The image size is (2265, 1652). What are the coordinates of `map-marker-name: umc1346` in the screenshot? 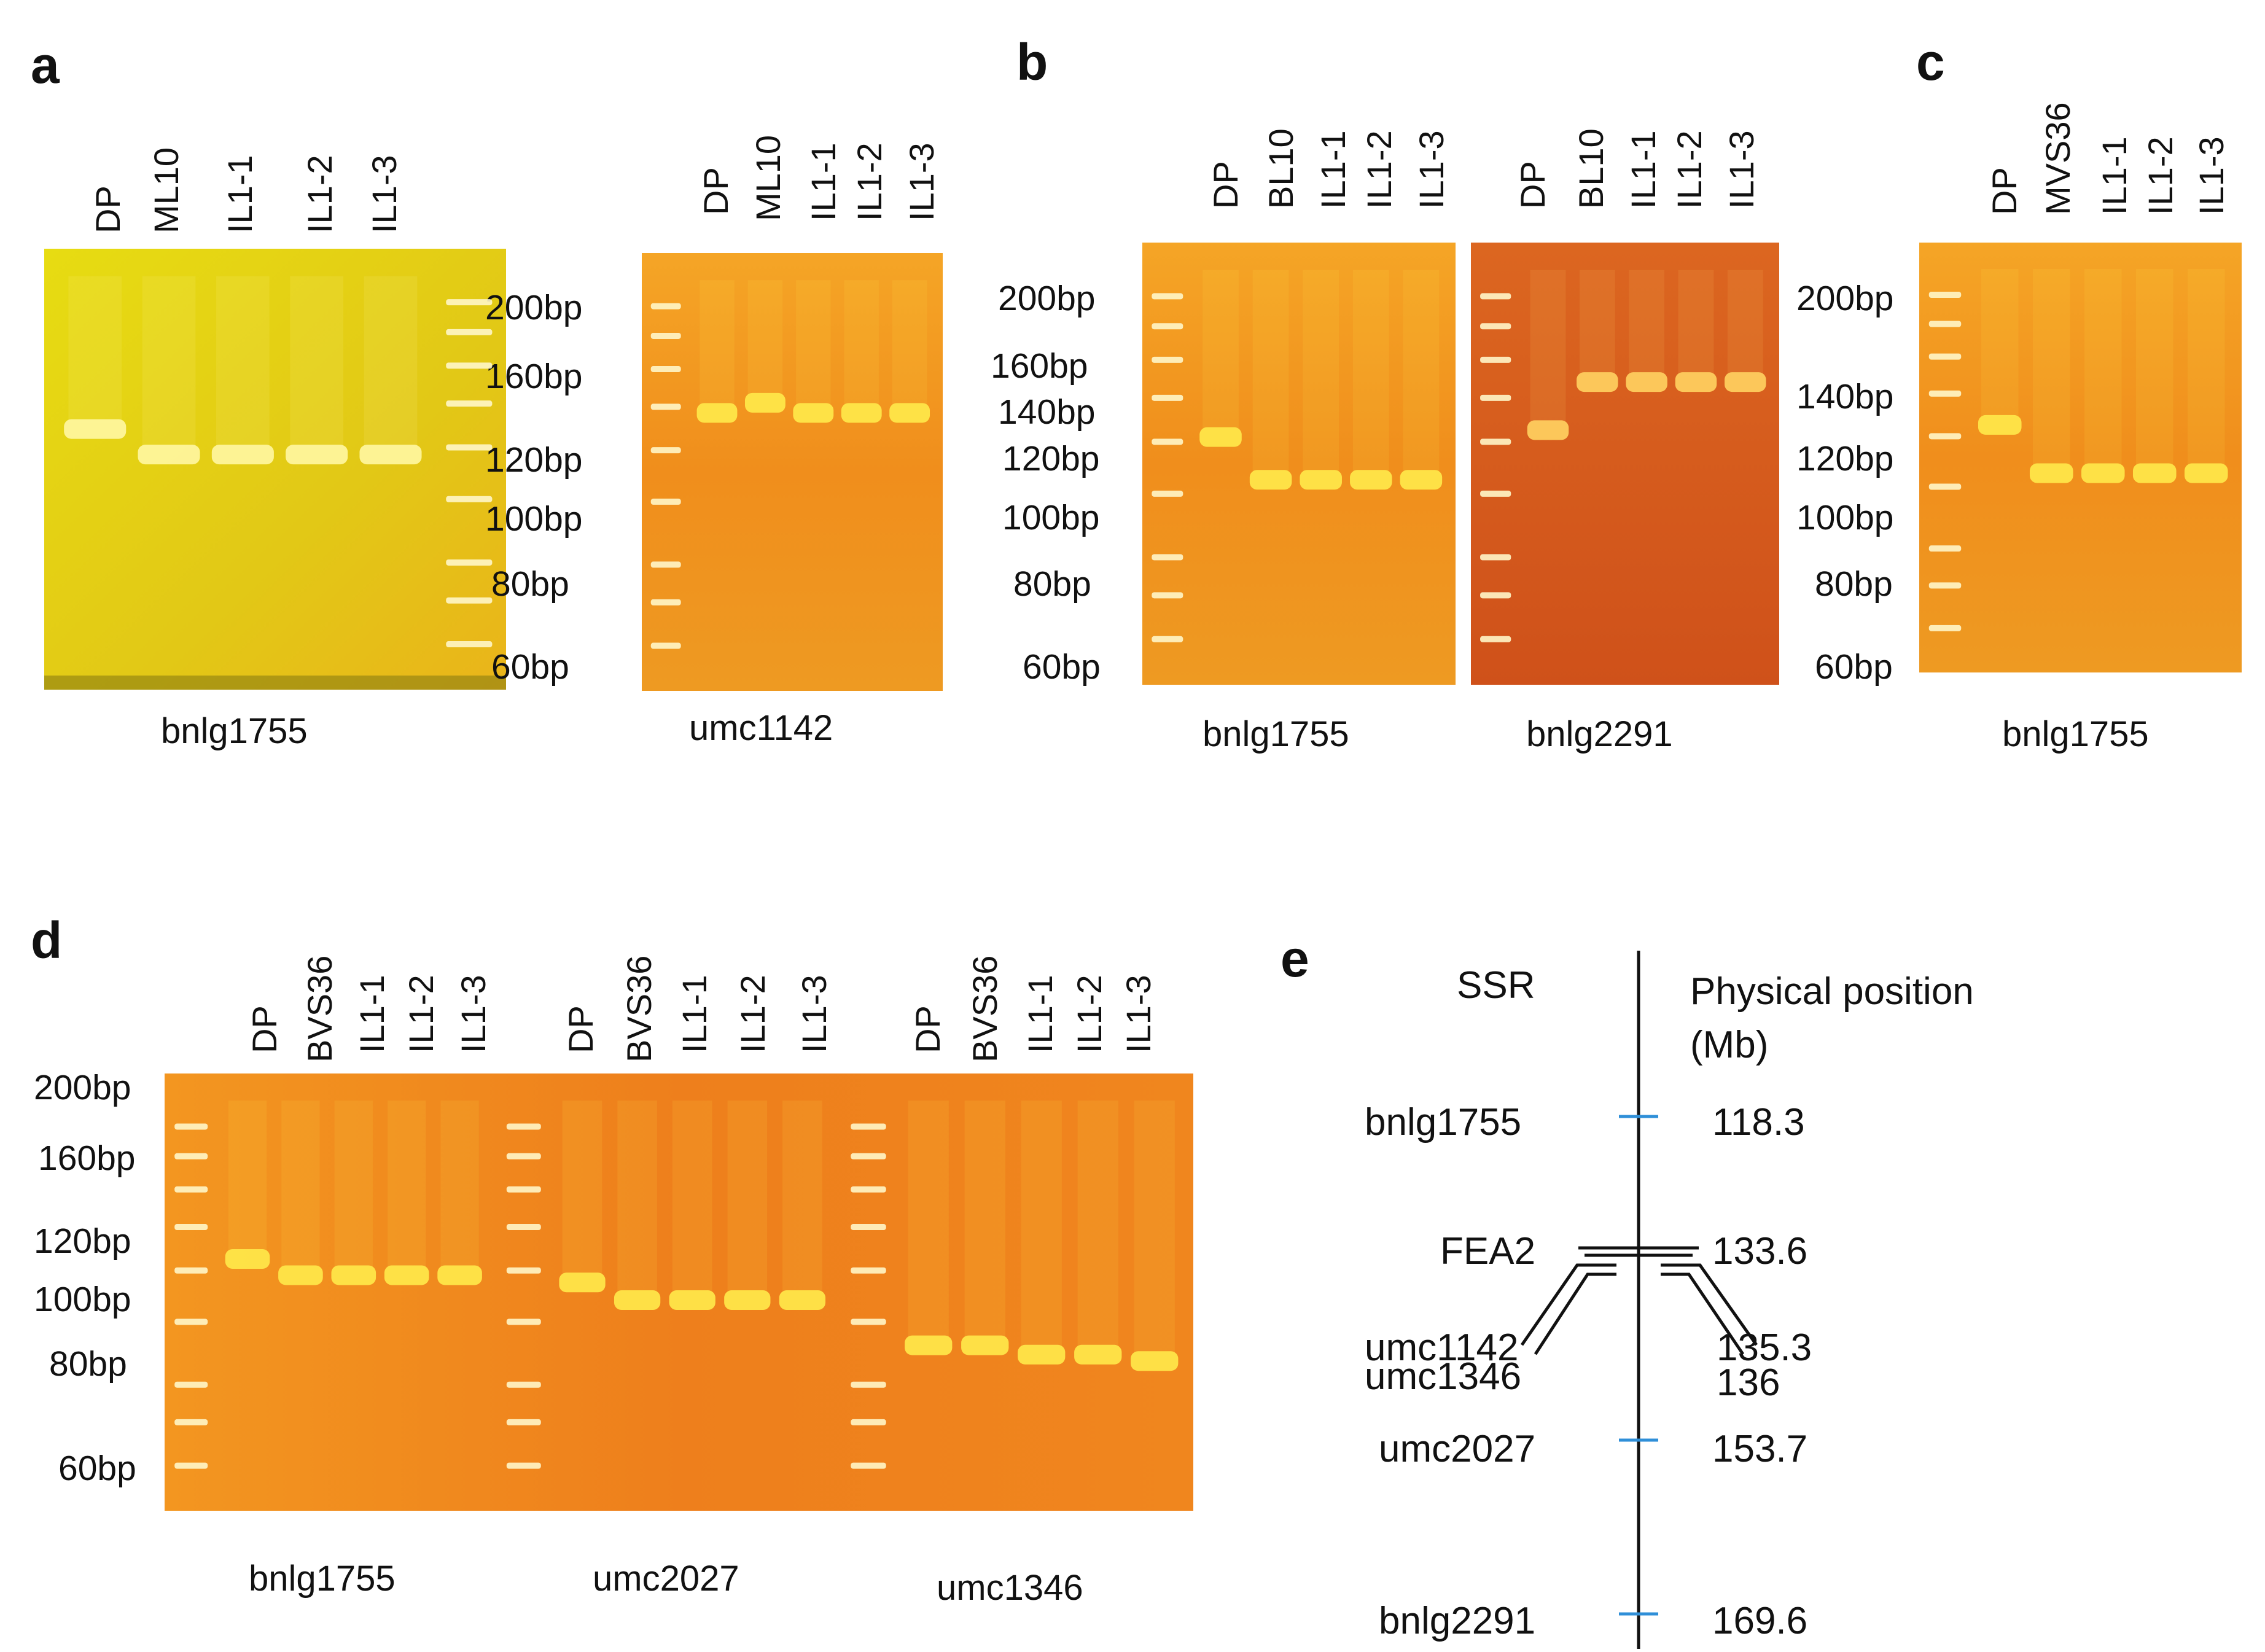 It's located at (1443, 1376).